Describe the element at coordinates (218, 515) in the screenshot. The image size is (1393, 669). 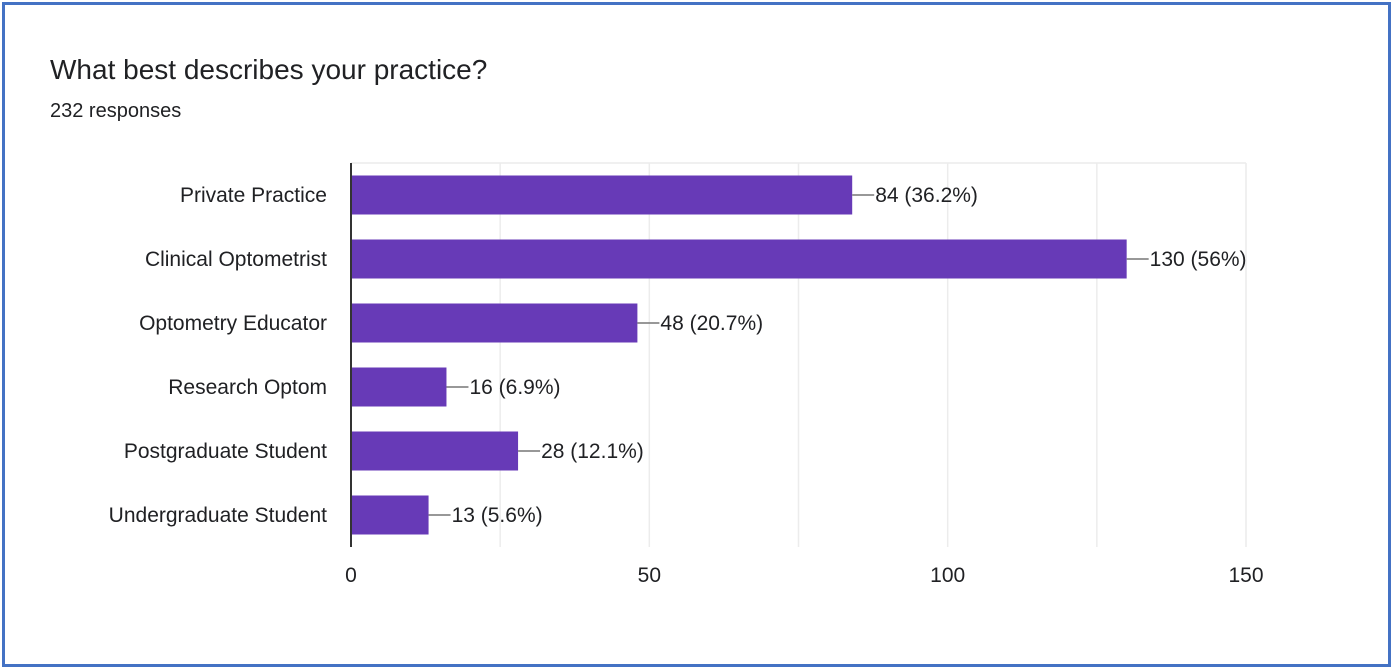
I see `category-label-5: Undergraduate Student` at that location.